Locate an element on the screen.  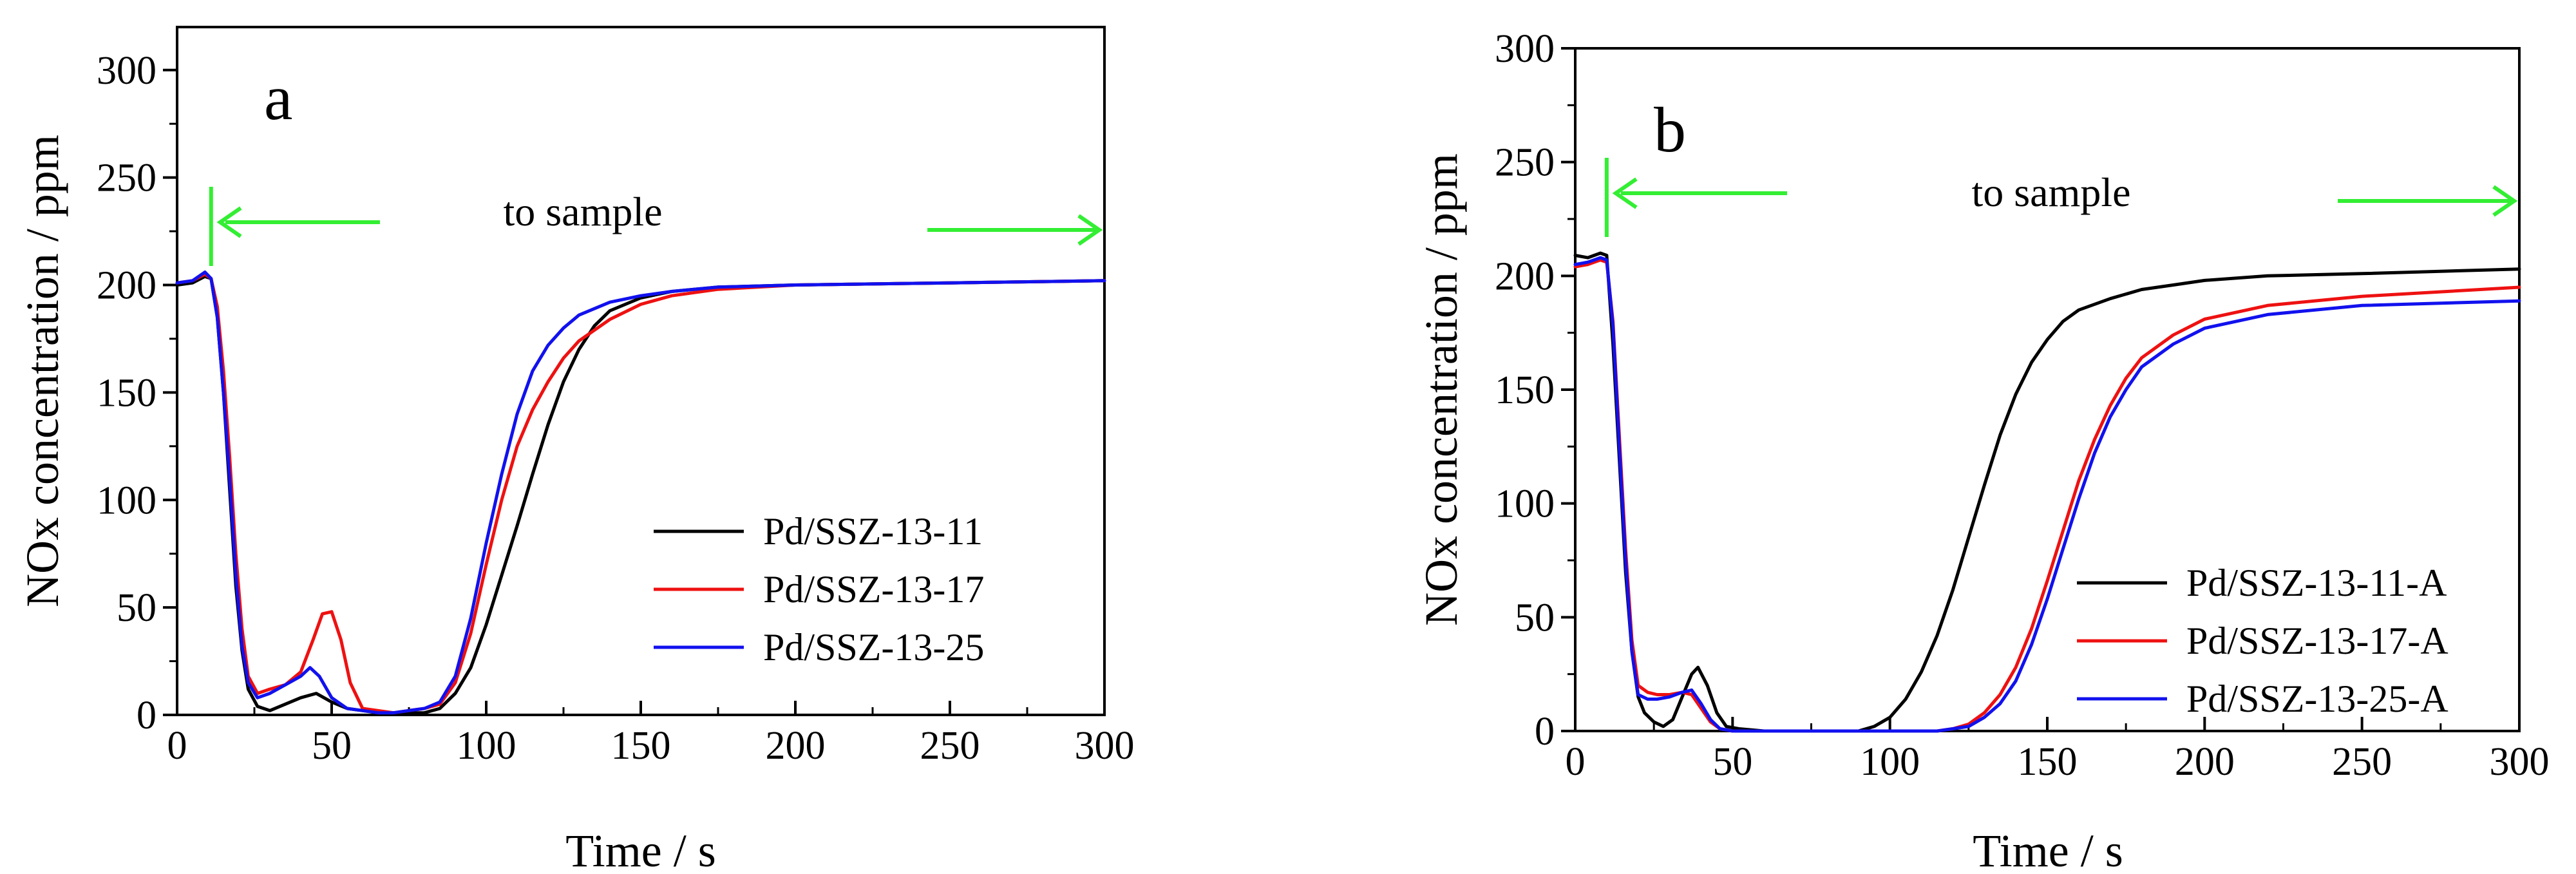
panel-b-annotation is located at coordinates (2061, 197).